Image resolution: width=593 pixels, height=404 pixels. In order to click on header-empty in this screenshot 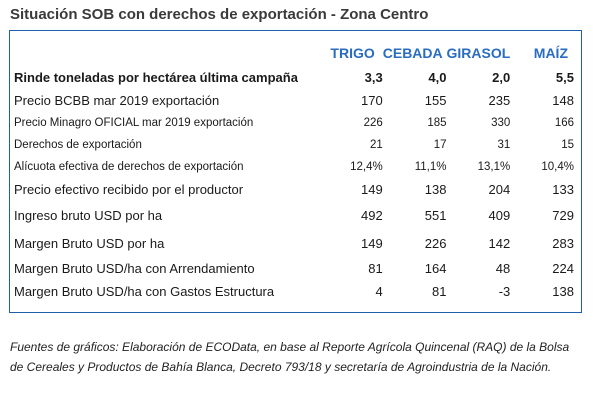, I will do `click(166, 53)`.